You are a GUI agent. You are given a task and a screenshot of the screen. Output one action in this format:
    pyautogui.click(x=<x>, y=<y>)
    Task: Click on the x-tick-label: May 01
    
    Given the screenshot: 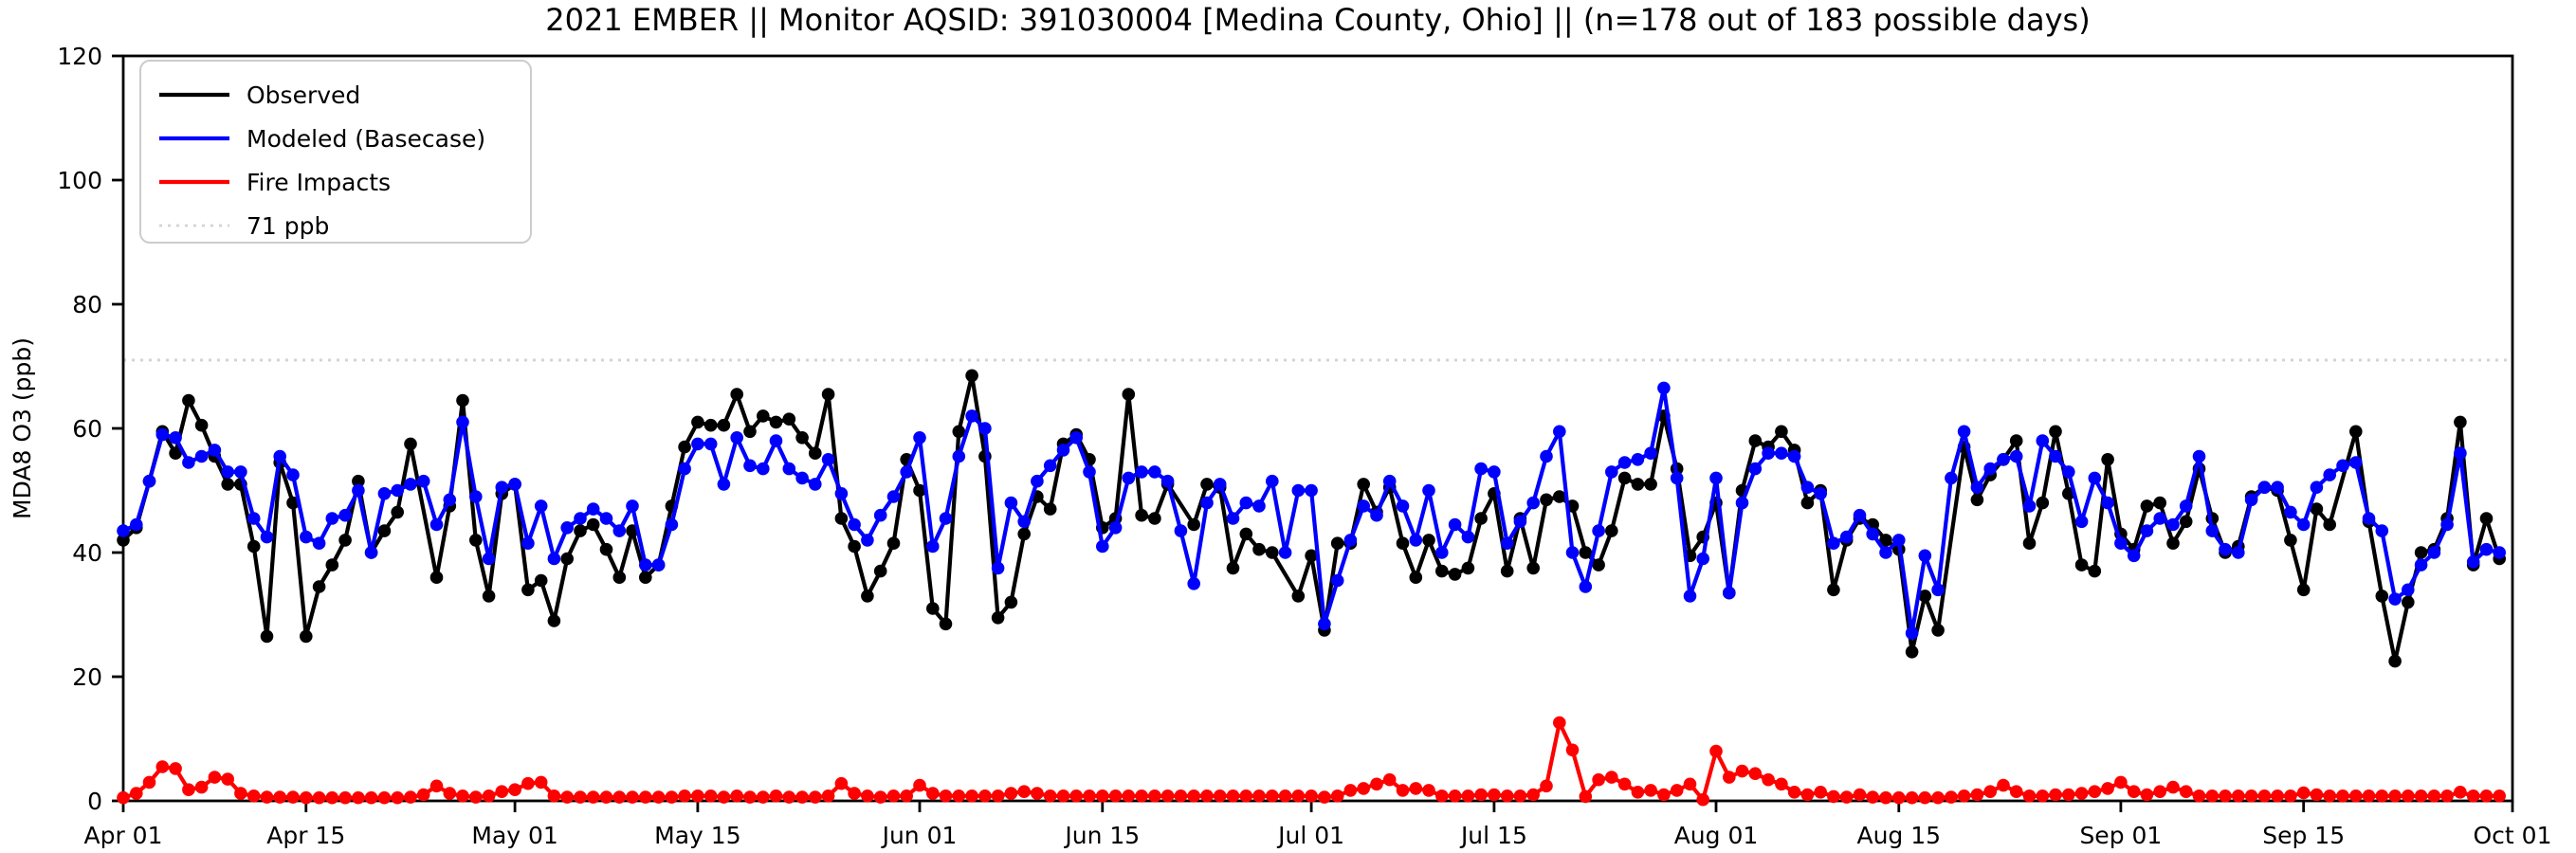 What is the action you would take?
    pyautogui.click(x=514, y=835)
    